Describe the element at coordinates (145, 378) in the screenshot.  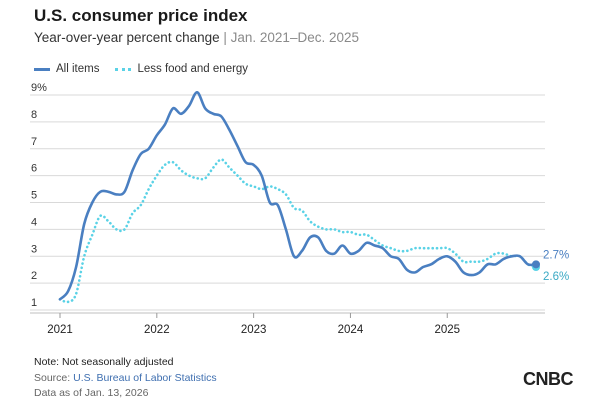
I see `source-link: U.S. Bureau of Labor Statistics` at that location.